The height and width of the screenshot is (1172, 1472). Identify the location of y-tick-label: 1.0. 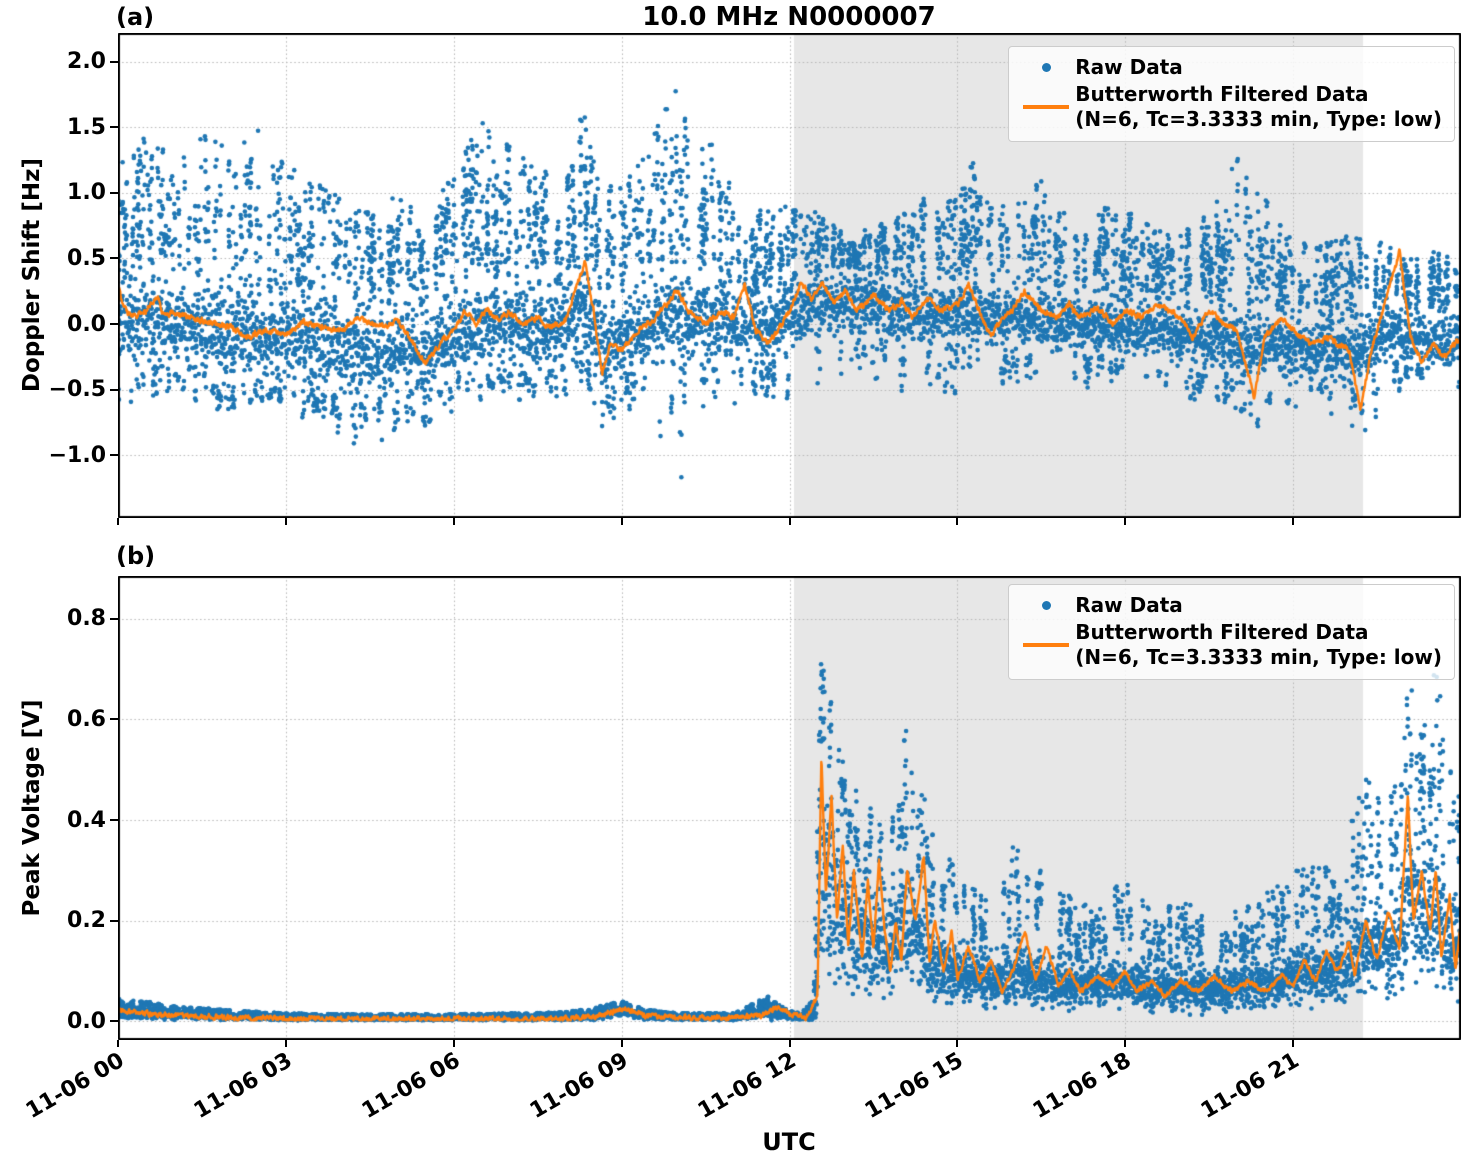
(86, 193).